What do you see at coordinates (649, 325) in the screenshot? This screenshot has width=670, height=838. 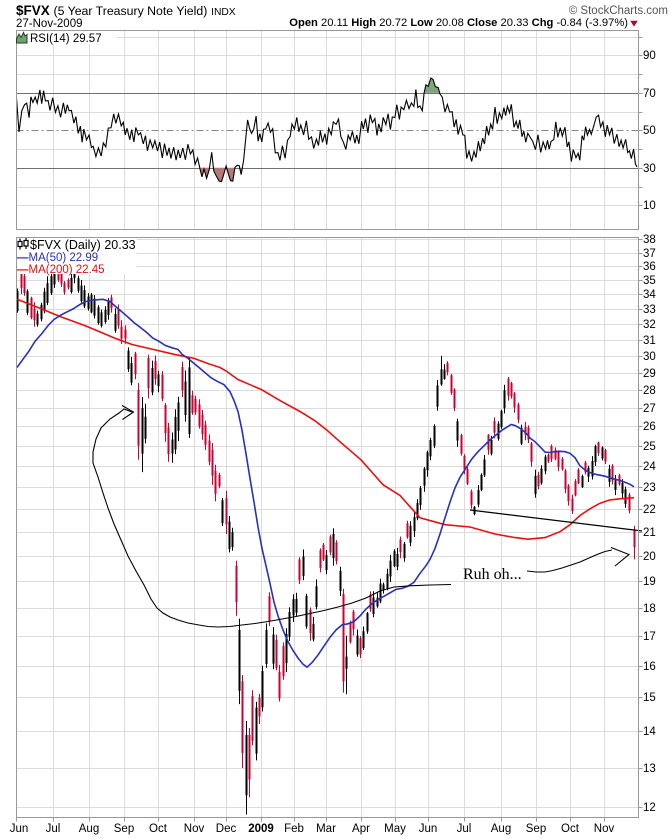 I see `svg-text: 32` at bounding box center [649, 325].